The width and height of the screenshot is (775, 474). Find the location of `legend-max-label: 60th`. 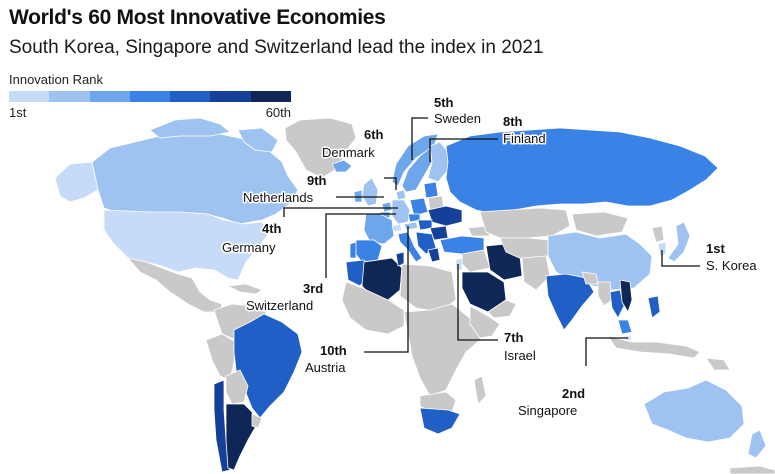

legend-max-label: 60th is located at coordinates (278, 112).